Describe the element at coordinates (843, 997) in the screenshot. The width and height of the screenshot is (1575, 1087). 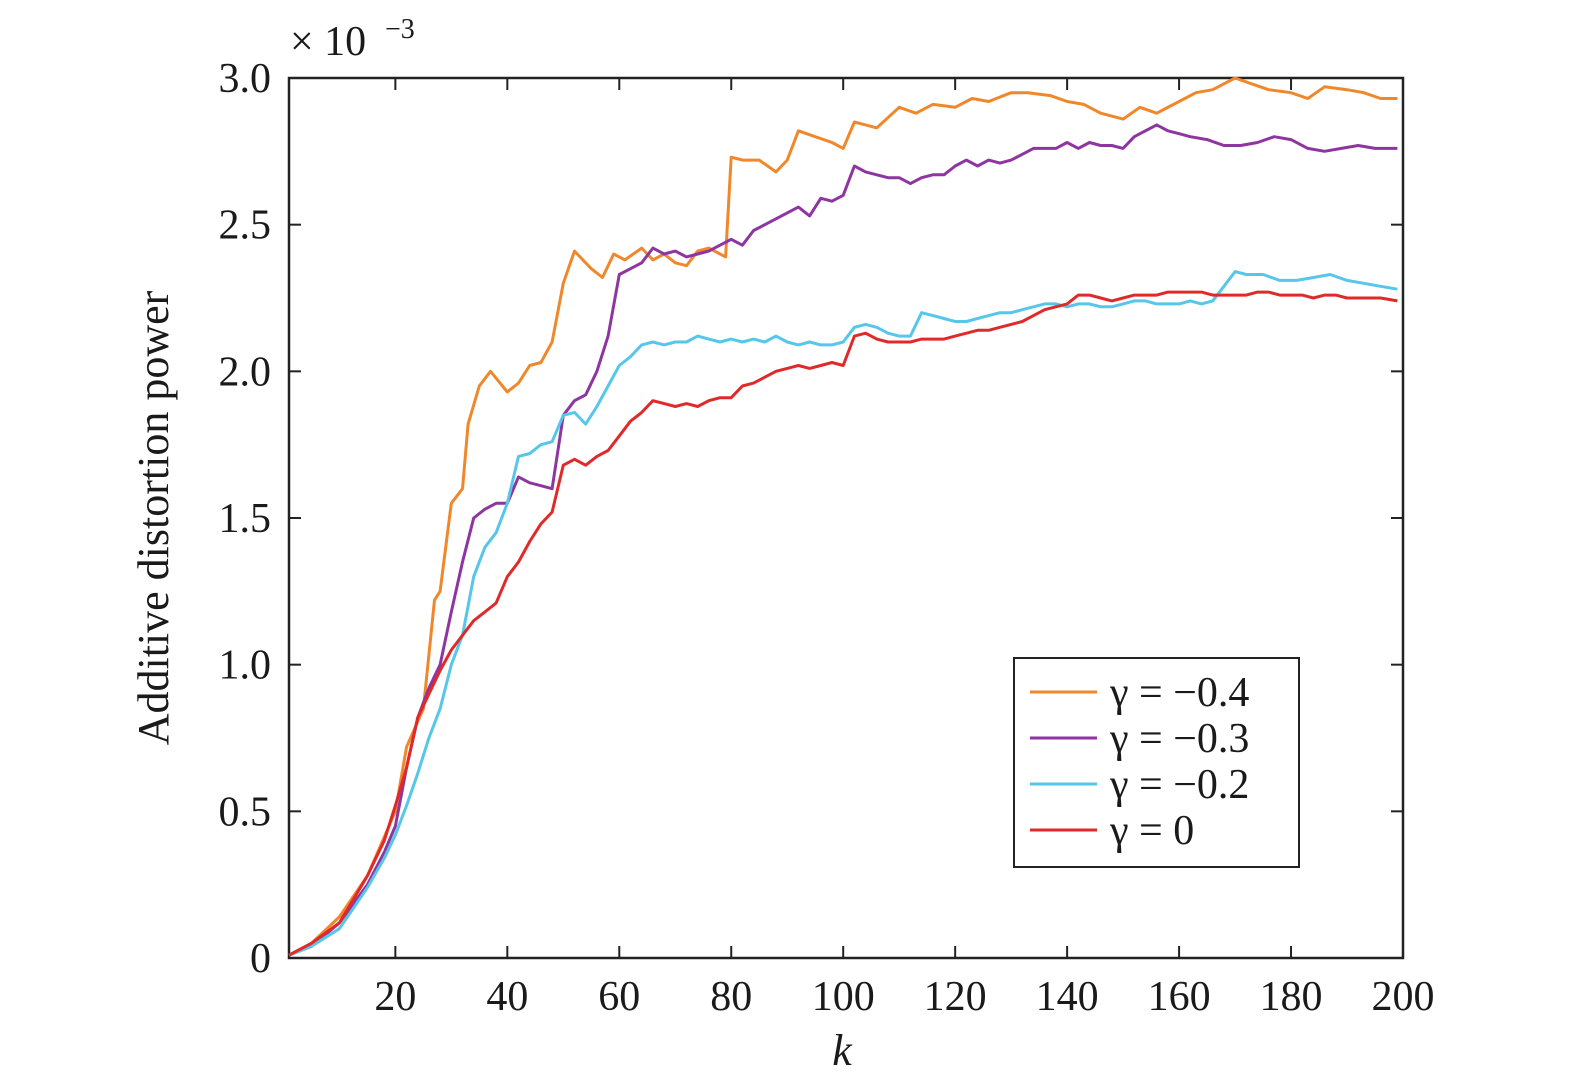
I see `x-tick-label: 100` at that location.